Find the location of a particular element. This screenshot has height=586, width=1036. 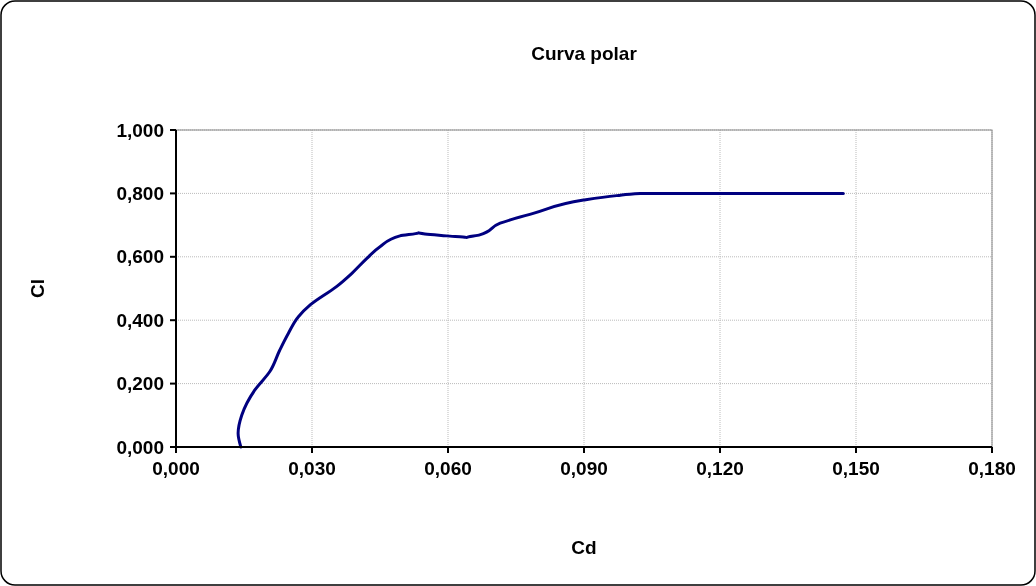

y-tick-label: 0,400 is located at coordinates (140, 320).